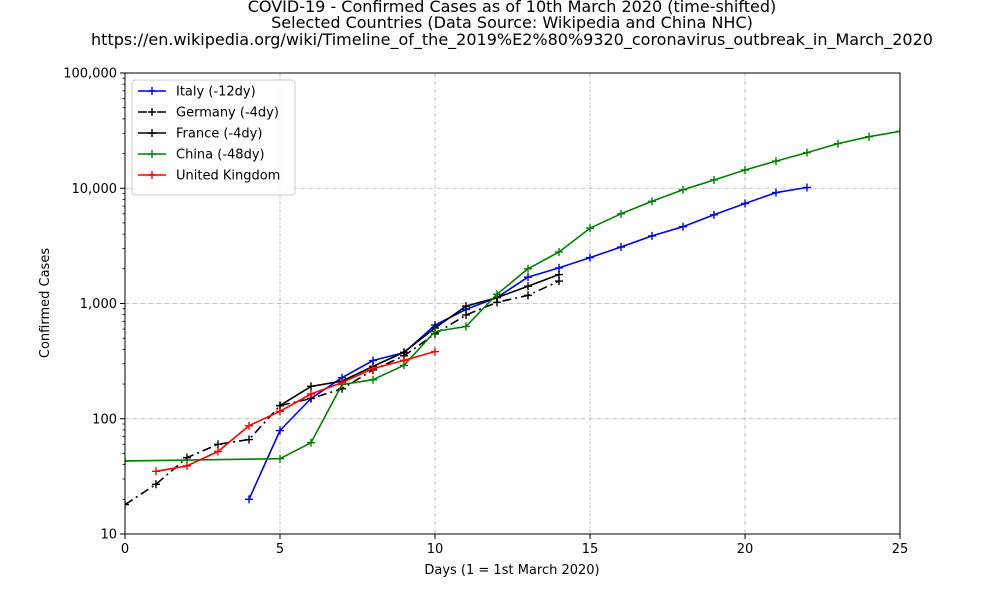  Describe the element at coordinates (435, 549) in the screenshot. I see `x-tick-label: 10` at that location.